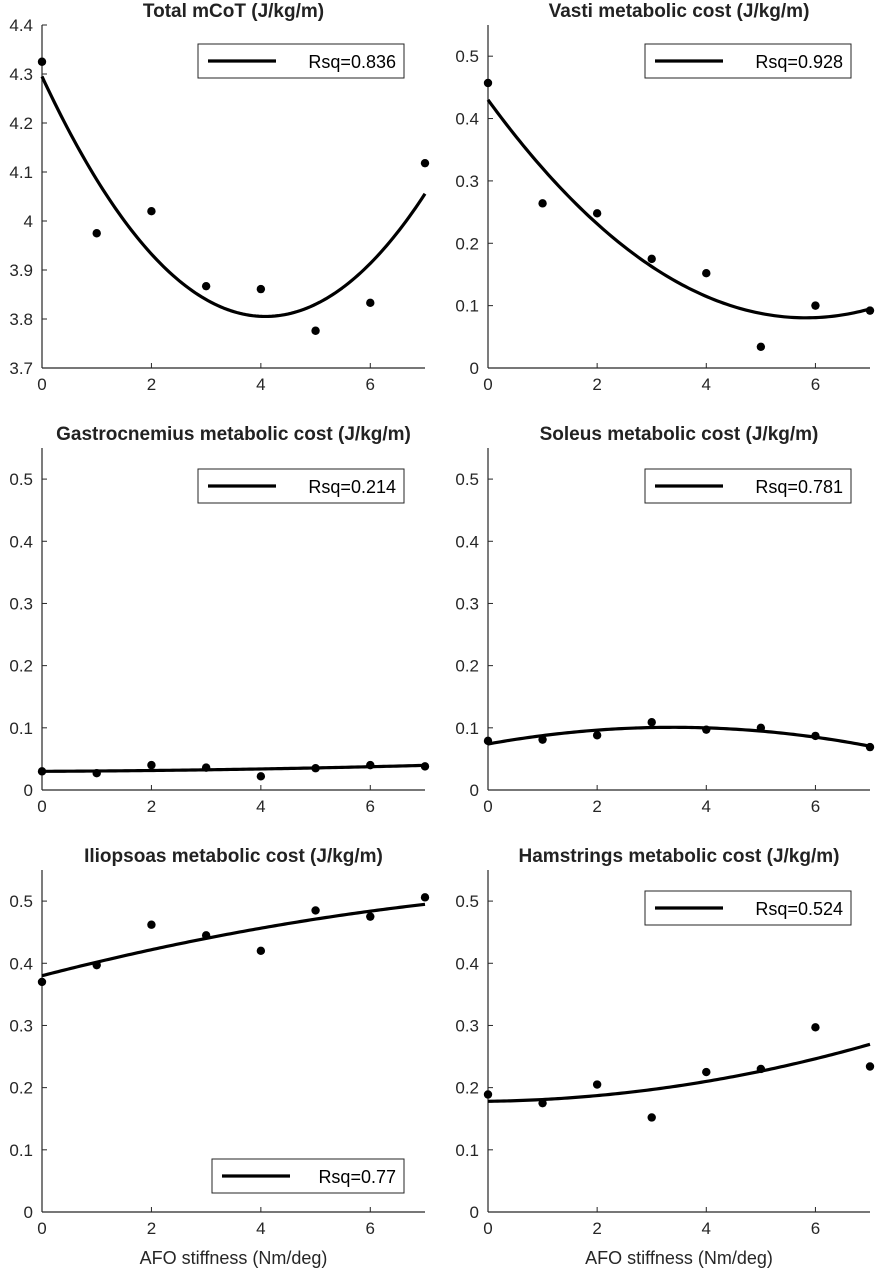 This screenshot has height=1280, width=879. What do you see at coordinates (352, 62) in the screenshot?
I see `legend-label: Rsq=0.836` at bounding box center [352, 62].